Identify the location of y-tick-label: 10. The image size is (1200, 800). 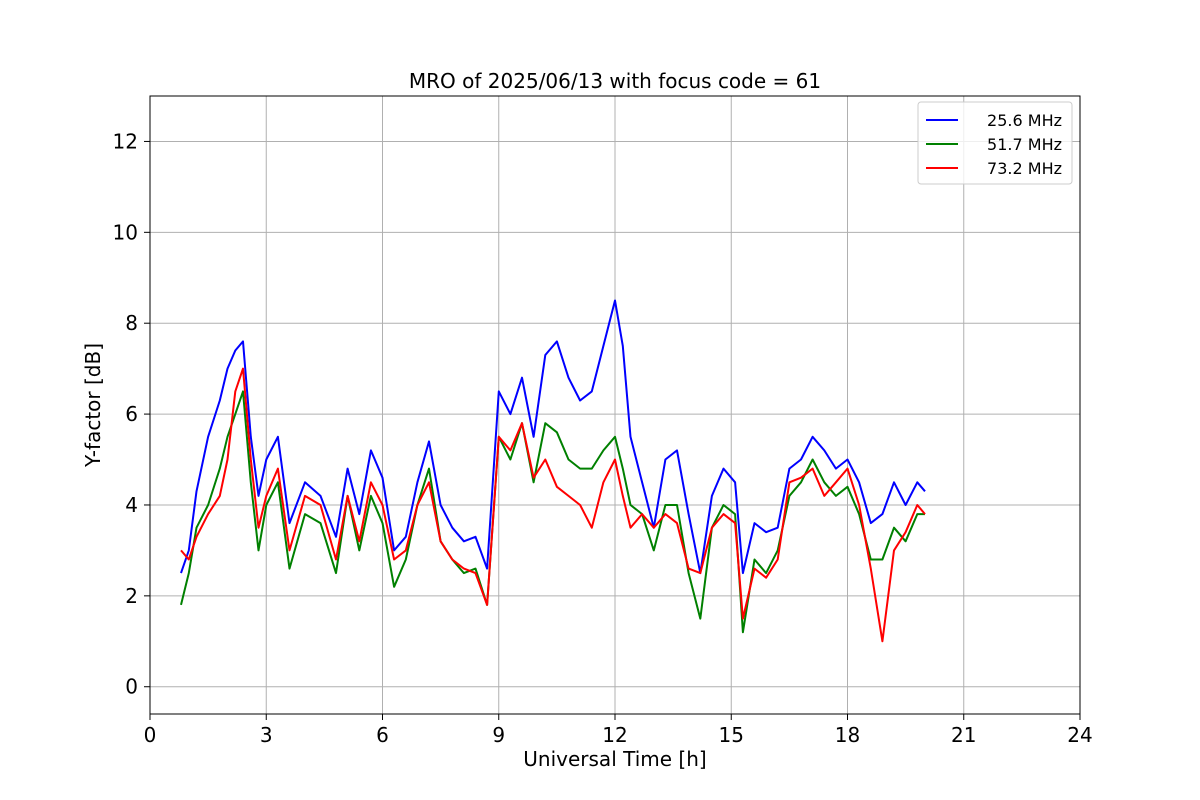
(125, 232).